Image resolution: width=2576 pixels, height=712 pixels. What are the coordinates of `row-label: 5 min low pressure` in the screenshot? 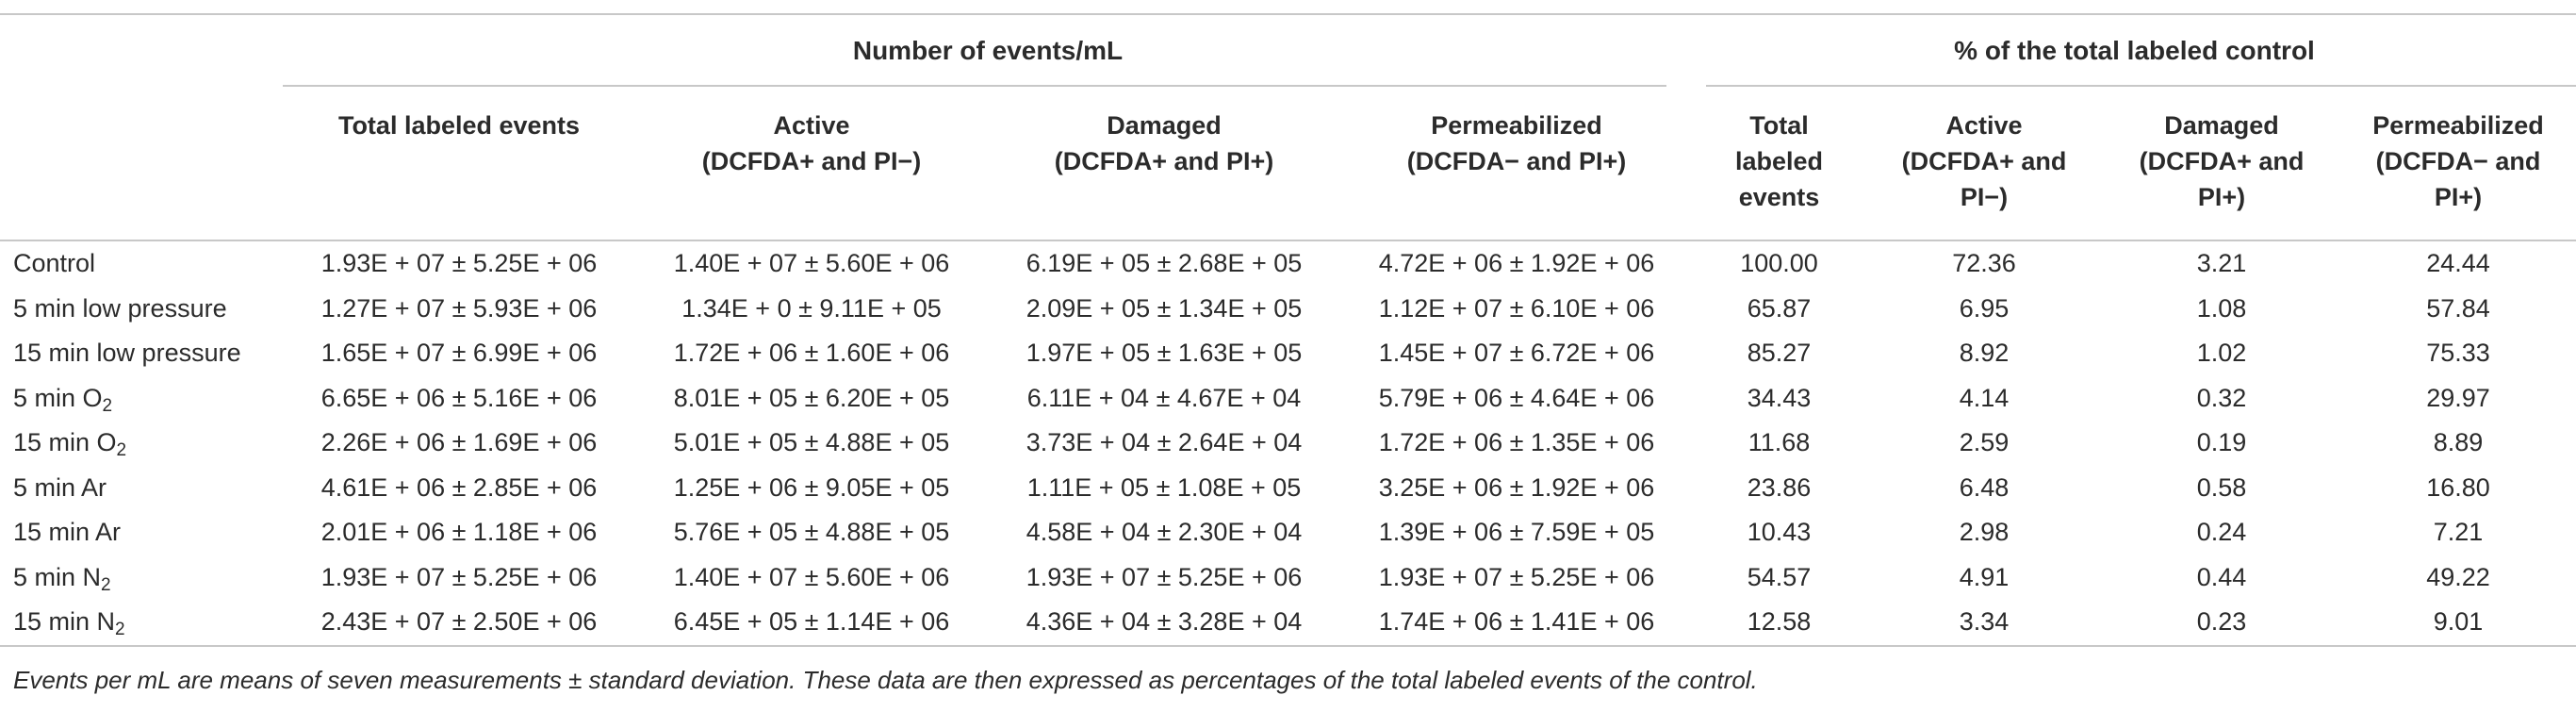 It's located at (141, 309).